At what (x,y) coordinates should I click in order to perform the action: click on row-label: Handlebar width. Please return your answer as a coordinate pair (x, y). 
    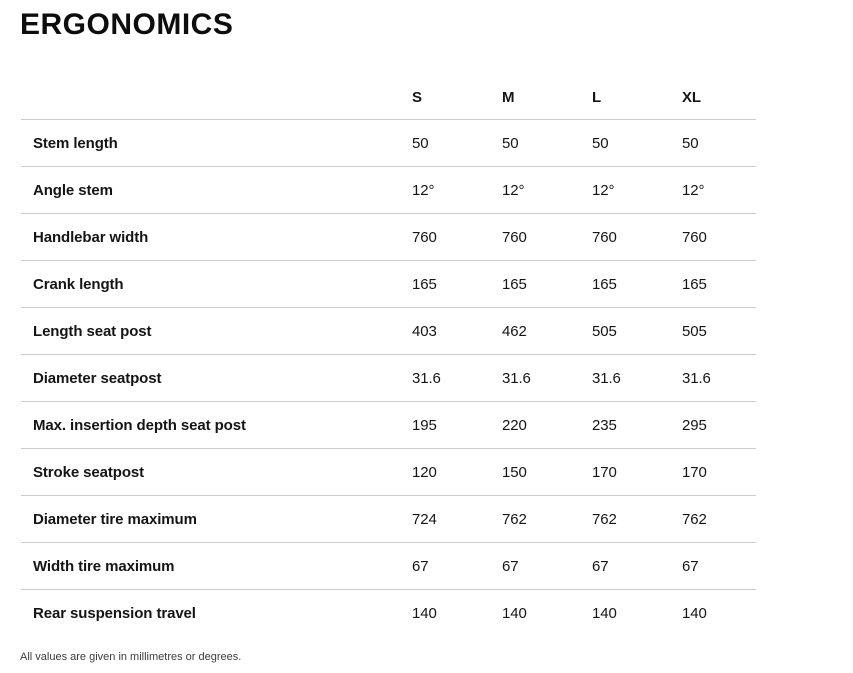
    Looking at the image, I should click on (91, 237).